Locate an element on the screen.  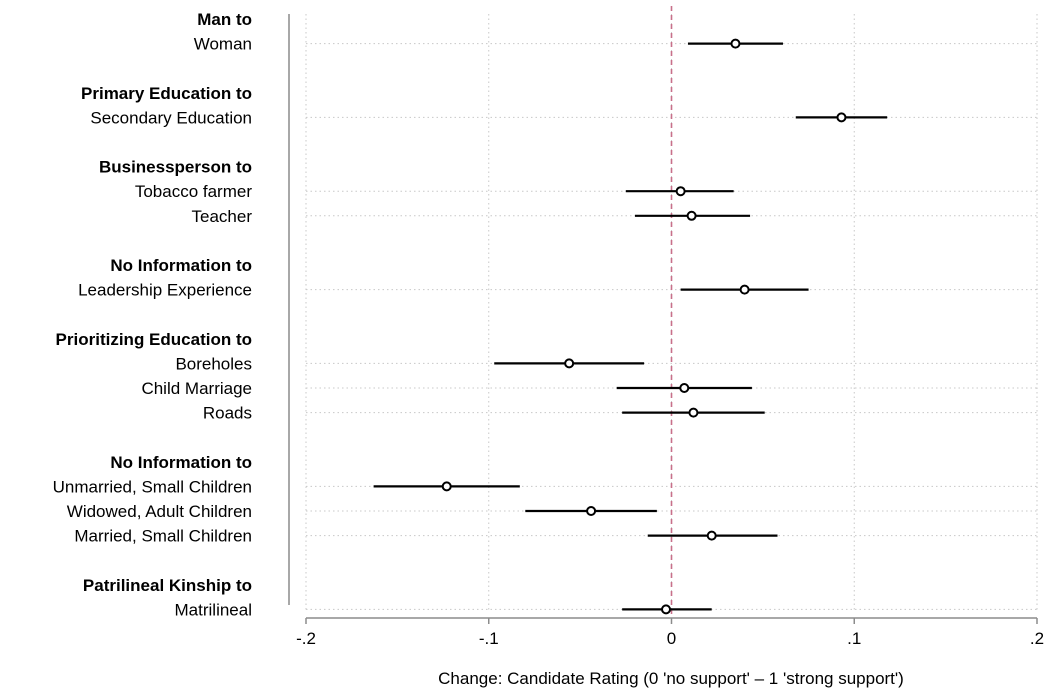
row-label-4-2: Roads is located at coordinates (227, 413).